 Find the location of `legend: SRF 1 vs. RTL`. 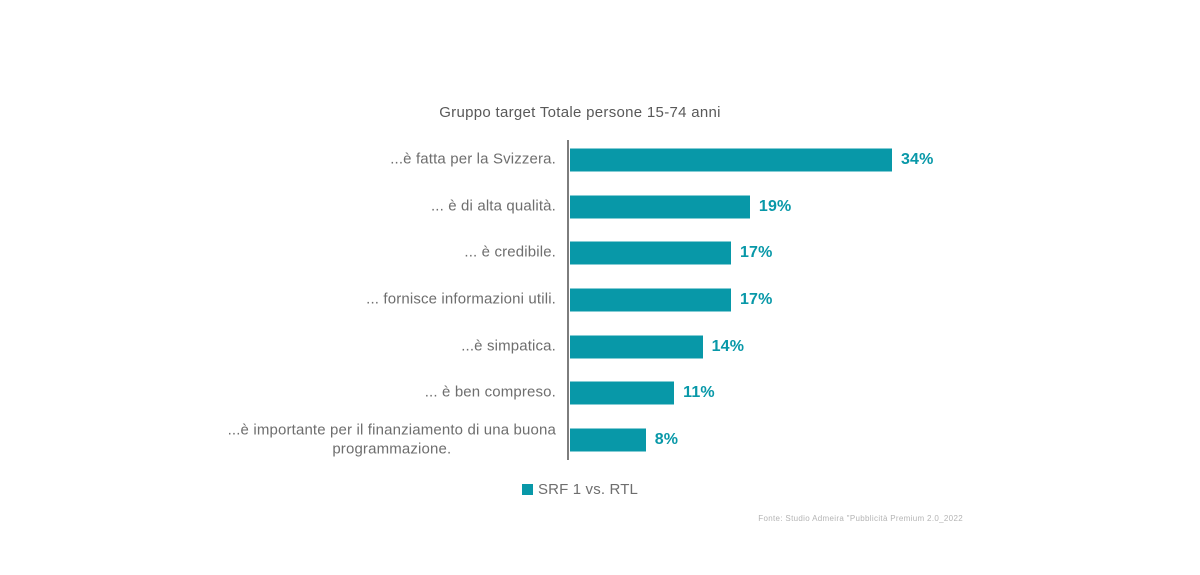

legend: SRF 1 vs. RTL is located at coordinates (580, 489).